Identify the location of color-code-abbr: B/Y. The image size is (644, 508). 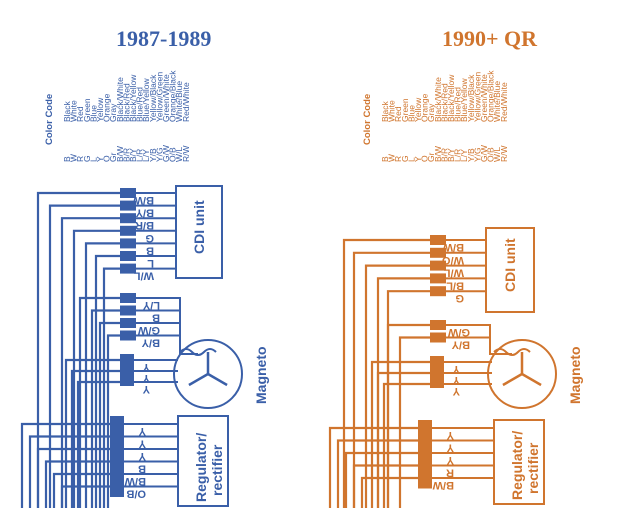
(451, 155).